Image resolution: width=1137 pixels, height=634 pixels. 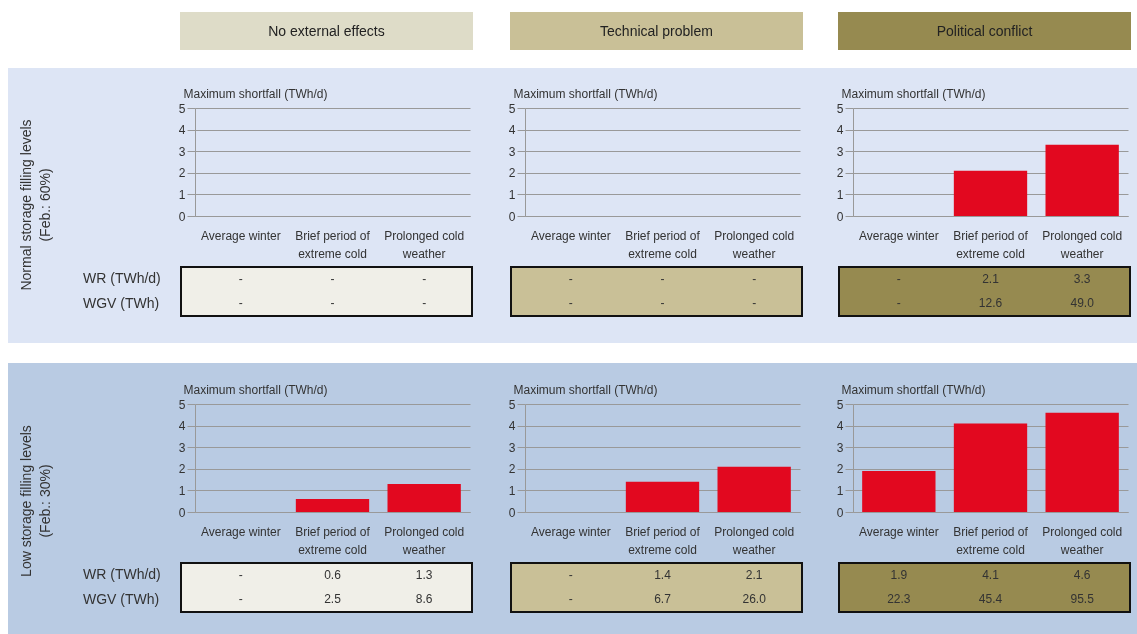 I want to click on text: 95.5, so click(x=1082, y=599).